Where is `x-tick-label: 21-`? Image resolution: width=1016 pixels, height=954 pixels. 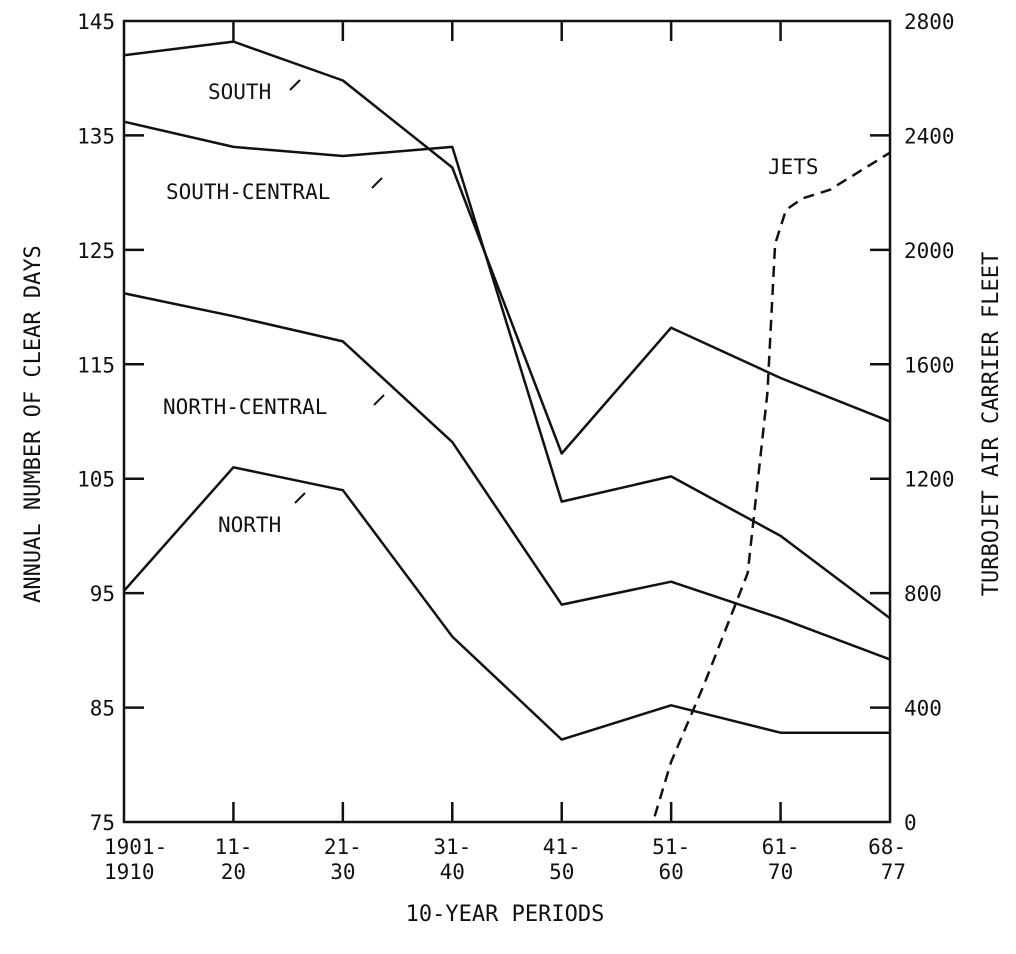 x-tick-label: 21- is located at coordinates (343, 847).